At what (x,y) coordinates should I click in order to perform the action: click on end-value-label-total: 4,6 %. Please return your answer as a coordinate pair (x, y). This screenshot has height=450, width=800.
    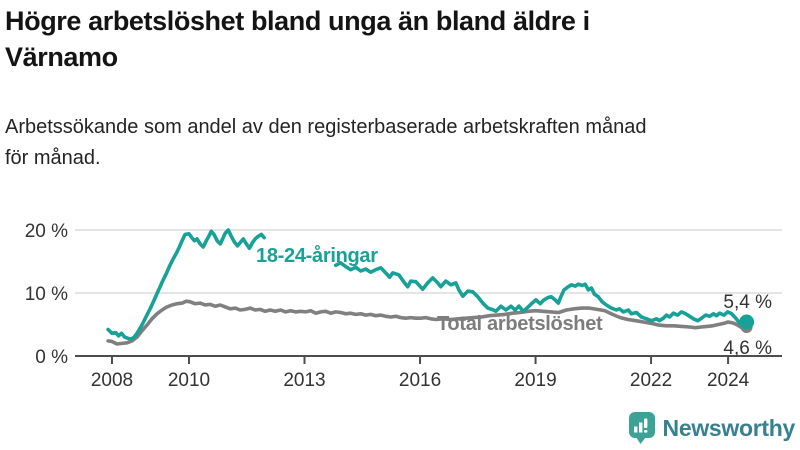
    Looking at the image, I should click on (747, 348).